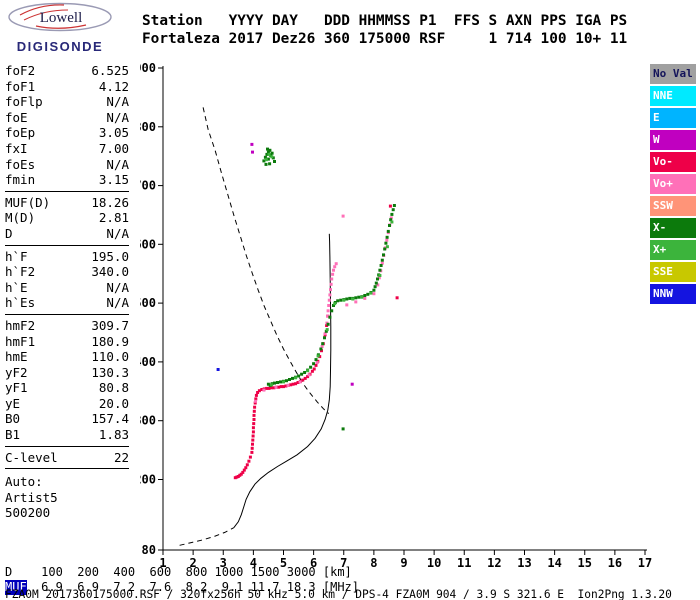  I want to click on x-tick-label: 17, so click(645, 563).